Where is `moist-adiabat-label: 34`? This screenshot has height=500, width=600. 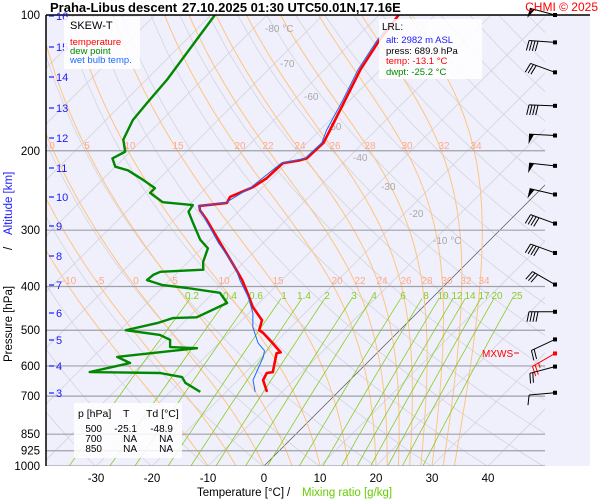
moist-adiabat-label: 34 is located at coordinates (476, 146).